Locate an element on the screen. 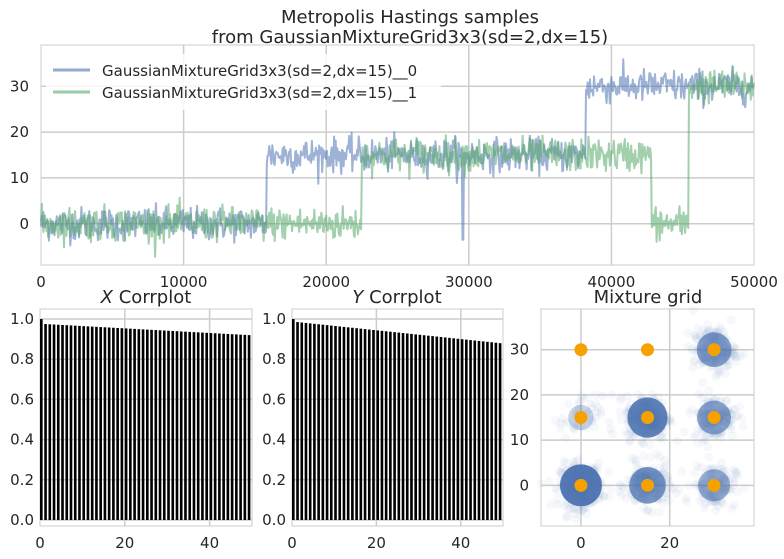 Image resolution: width=784 pixels, height=559 pixels. mixture-ytick-0: 0 is located at coordinates (524, 485).